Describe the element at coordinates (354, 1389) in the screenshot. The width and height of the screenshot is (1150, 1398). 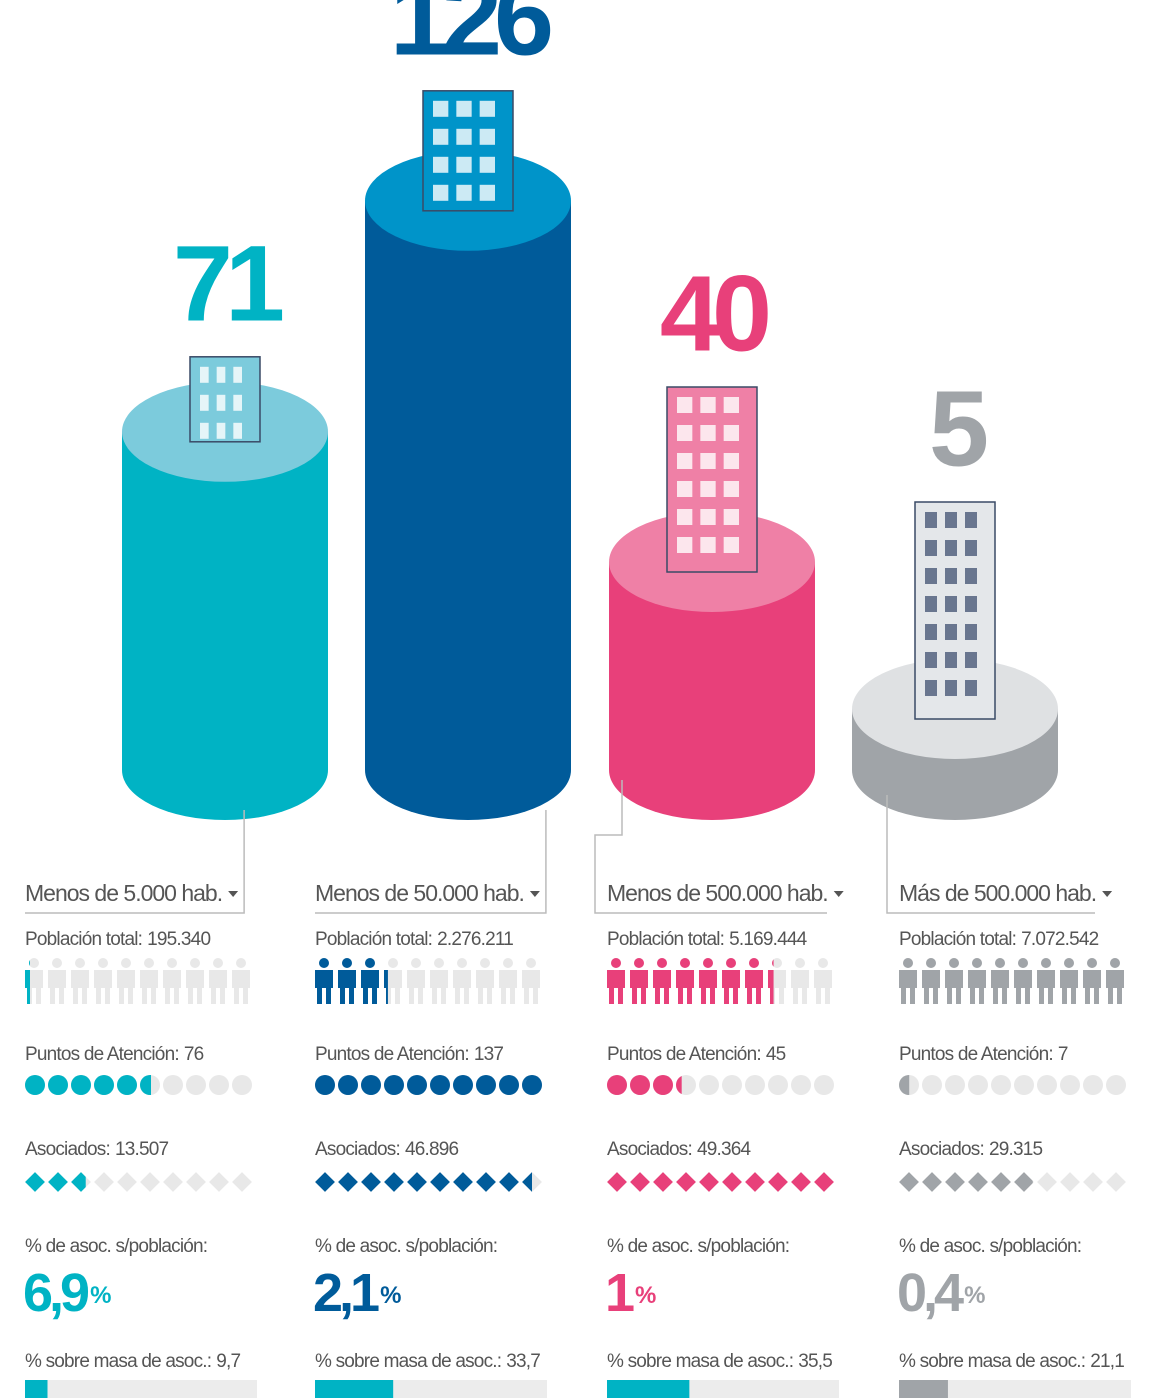
I see `masa-bar` at that location.